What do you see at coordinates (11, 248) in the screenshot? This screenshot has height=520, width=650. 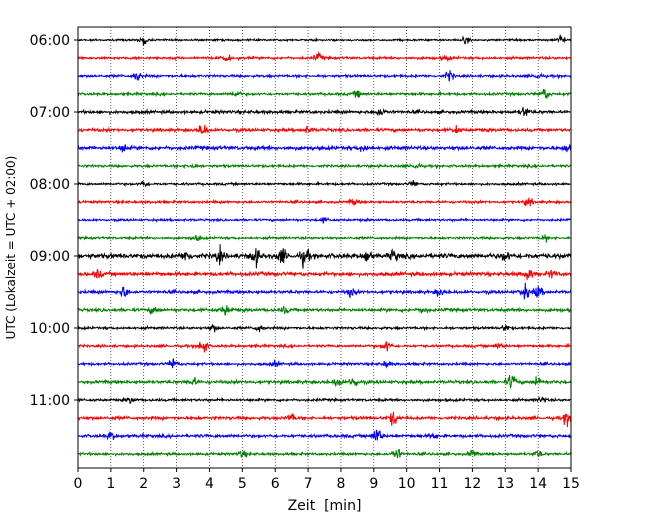 I see `y-axis-label: UTC (Lokalzeit = UTC + 02:00)` at bounding box center [11, 248].